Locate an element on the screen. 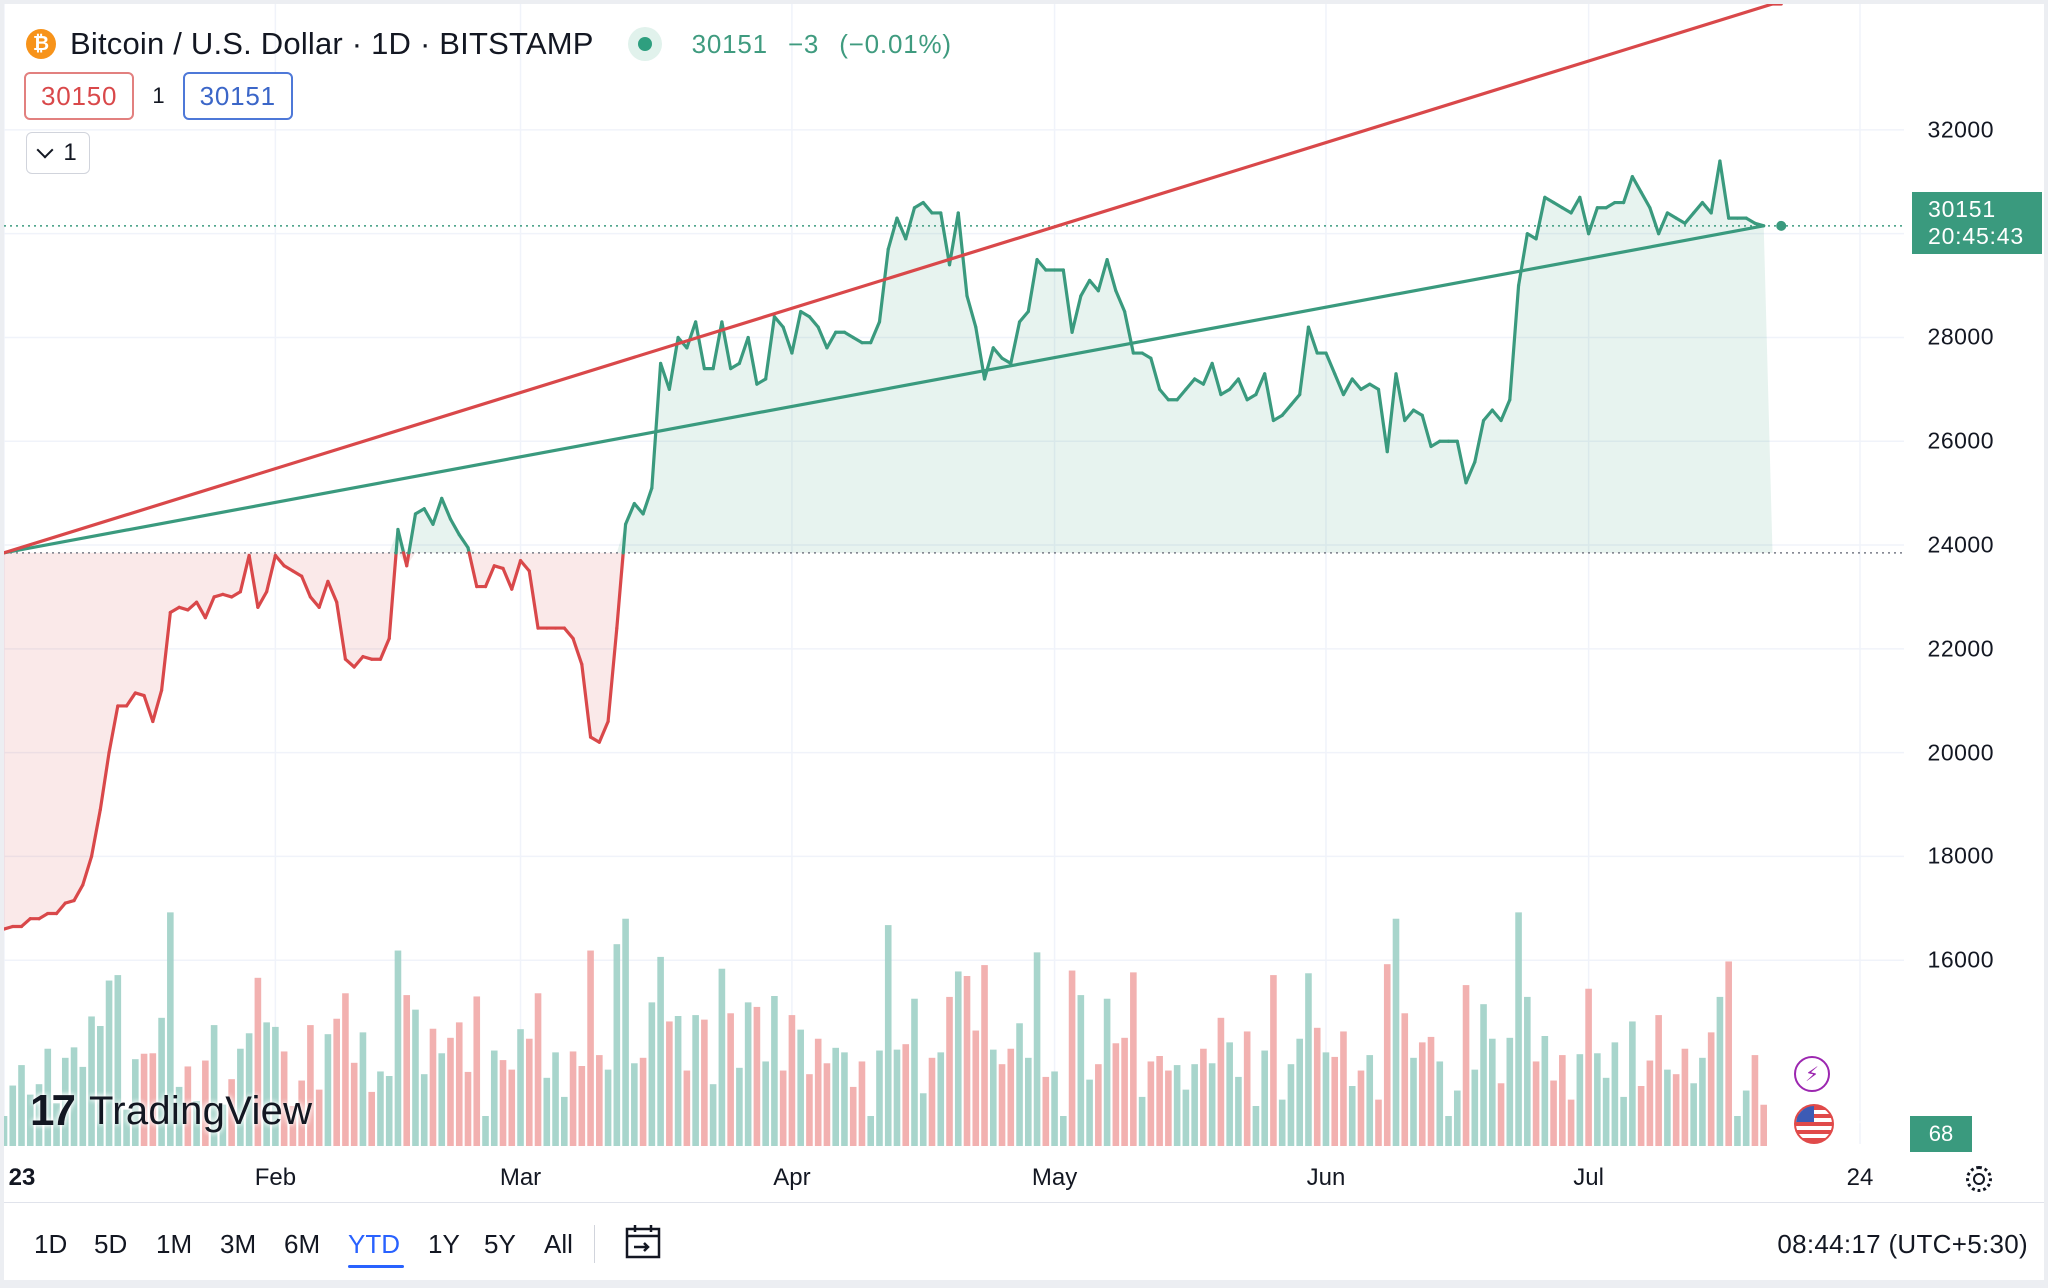 The image size is (2048, 1288). price-tick-label: 20000 is located at coordinates (1960, 752).